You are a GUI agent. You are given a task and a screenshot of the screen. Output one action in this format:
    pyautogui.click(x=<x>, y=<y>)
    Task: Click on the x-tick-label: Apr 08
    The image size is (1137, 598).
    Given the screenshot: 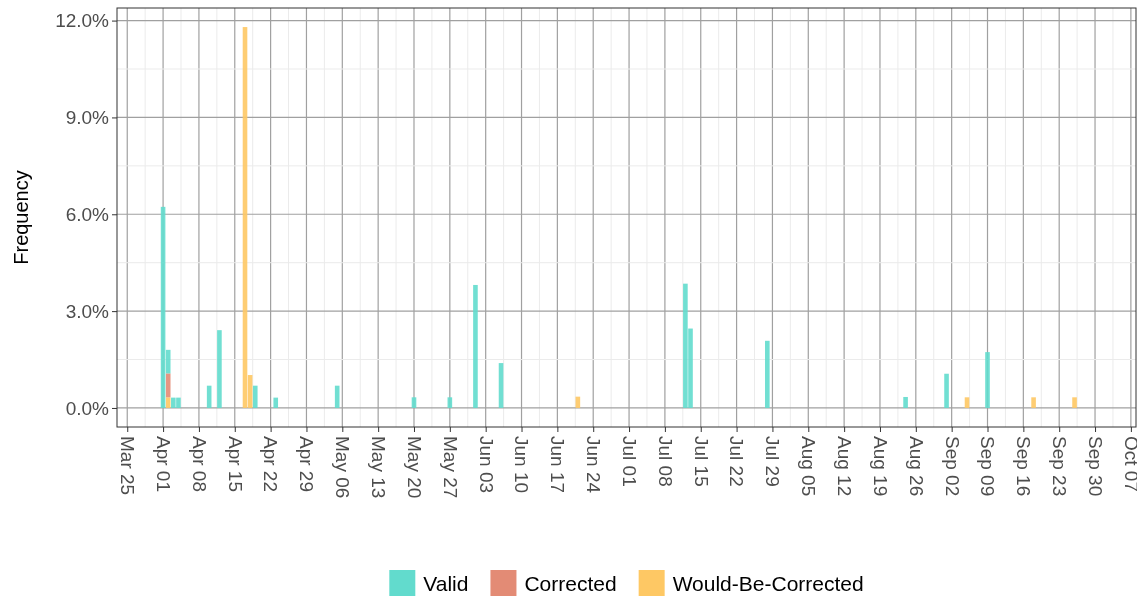 What is the action you would take?
    pyautogui.click(x=199, y=464)
    